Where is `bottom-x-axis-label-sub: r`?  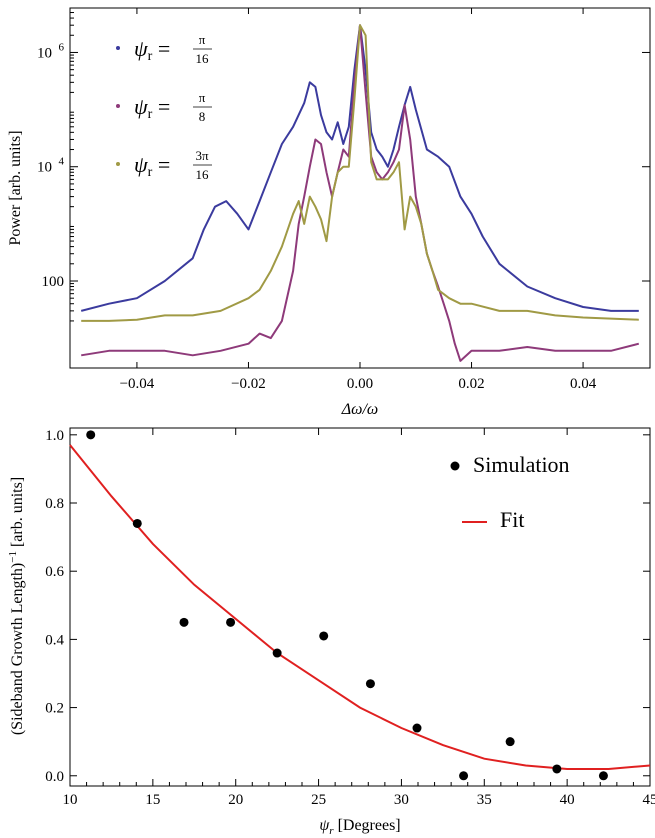
bottom-x-axis-label-sub: r is located at coordinates (331, 831).